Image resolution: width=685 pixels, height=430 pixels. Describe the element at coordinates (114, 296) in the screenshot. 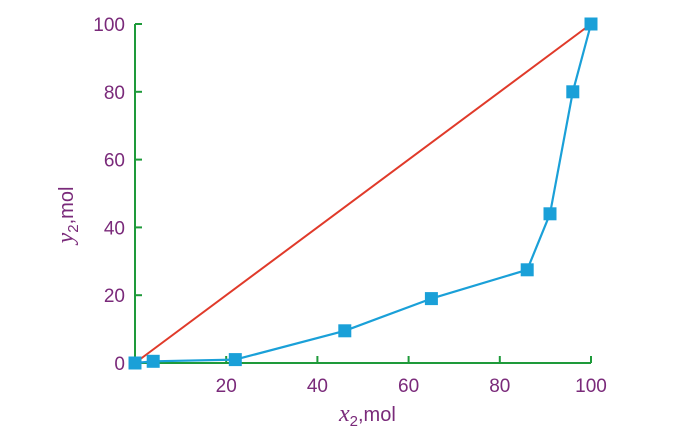

I see `y-tick-label: 20` at that location.